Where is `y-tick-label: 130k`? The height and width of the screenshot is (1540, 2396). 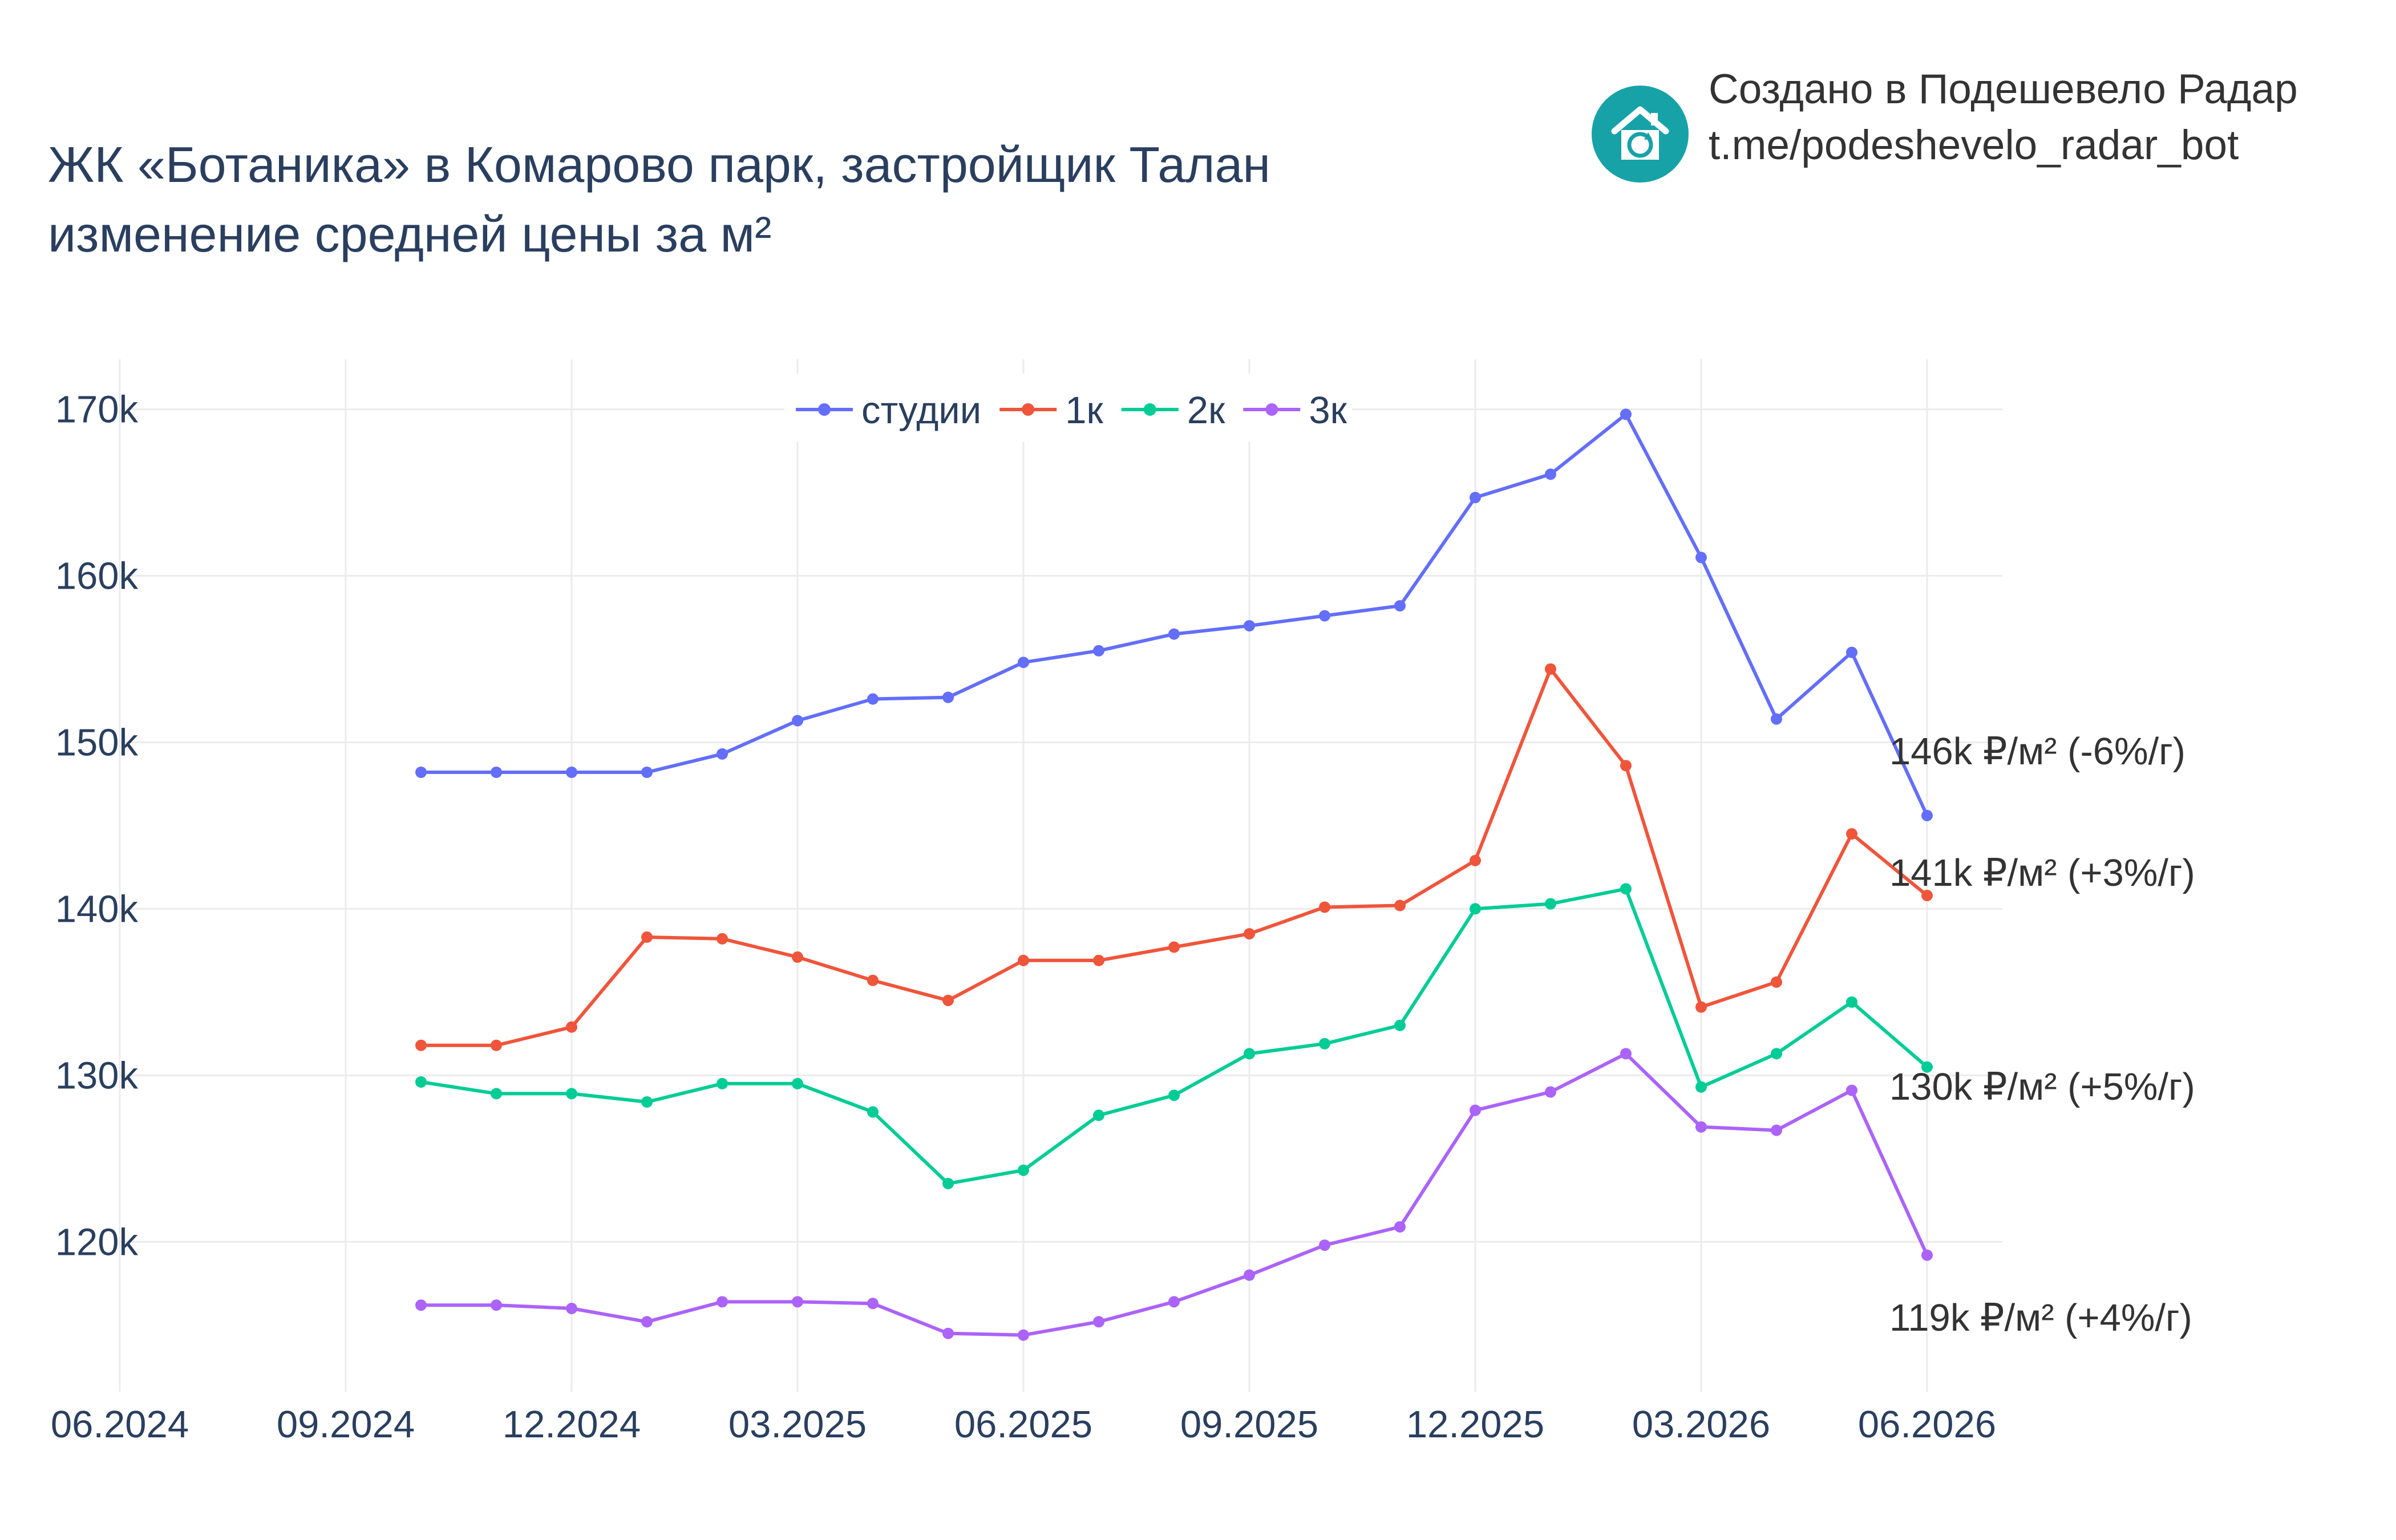
y-tick-label: 130k is located at coordinates (97, 1076).